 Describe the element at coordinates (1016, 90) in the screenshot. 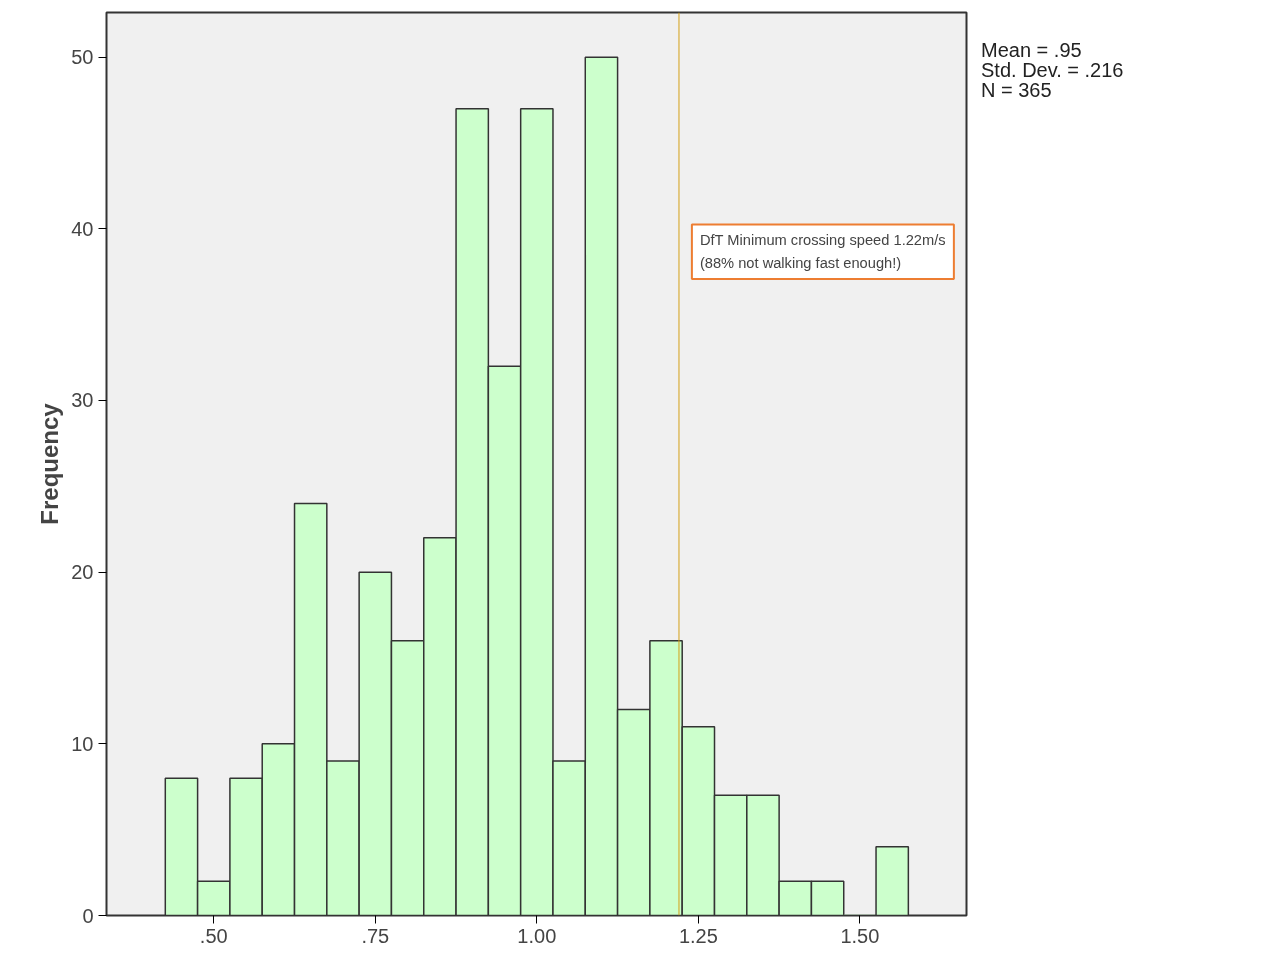

I see `text: N = 365` at that location.